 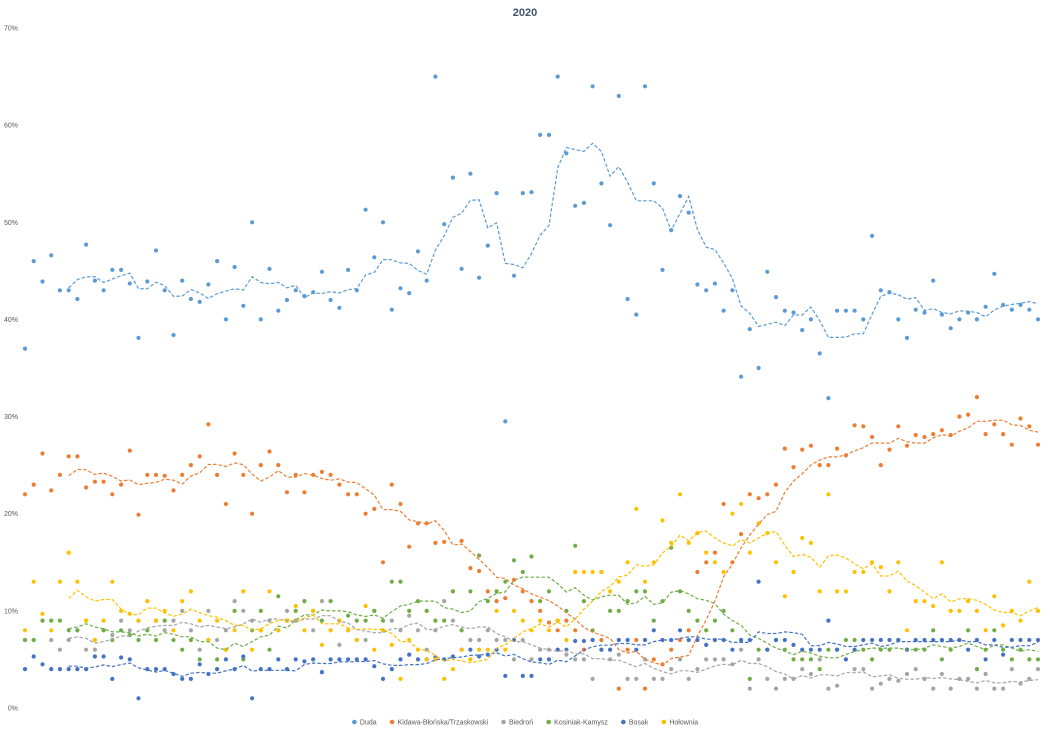 What do you see at coordinates (438, 722) in the screenshot?
I see `legend-item-kidawa-b-o-ska-trzaskowski: Kidawa-Błońska/Trzaskowski` at bounding box center [438, 722].